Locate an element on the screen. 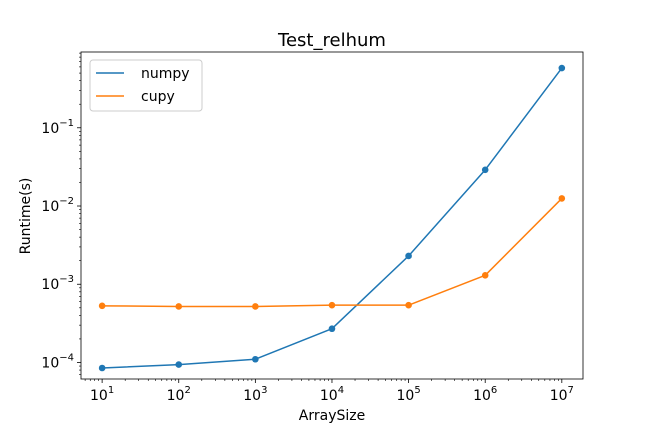  y-tick-label: 10⁻³ is located at coordinates (57, 283).